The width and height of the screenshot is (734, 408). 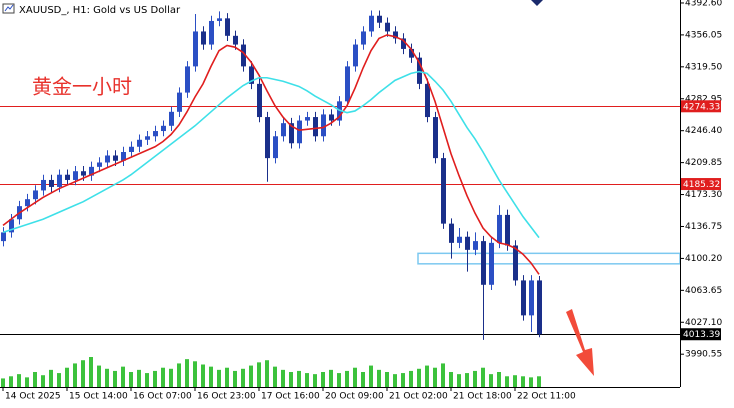 I want to click on y-tick-label: 4063.65, so click(x=703, y=291).